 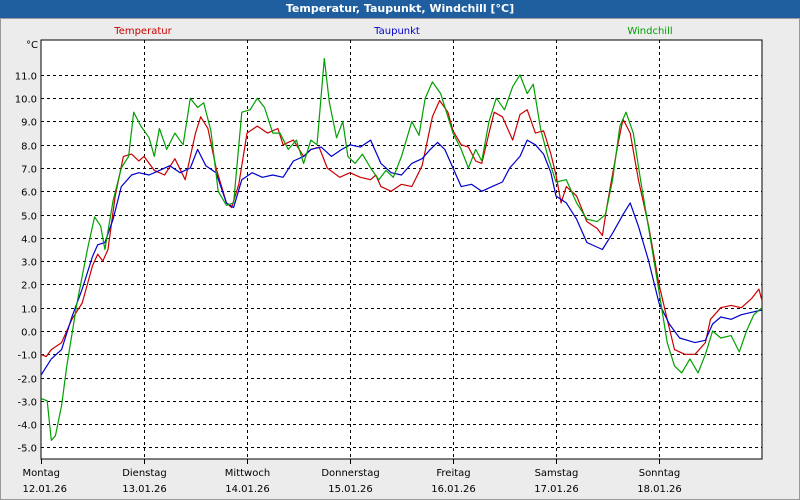 I want to click on x-tick-day: Mittwoch, so click(x=247, y=473).